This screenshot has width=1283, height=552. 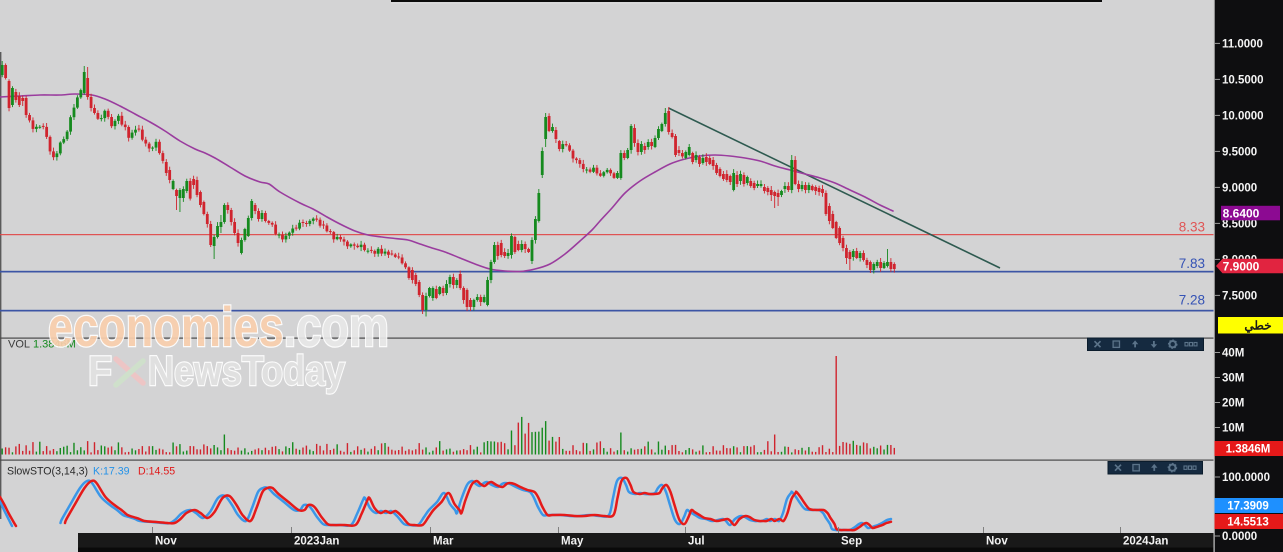 I want to click on svg-text: May, so click(x=572, y=542).